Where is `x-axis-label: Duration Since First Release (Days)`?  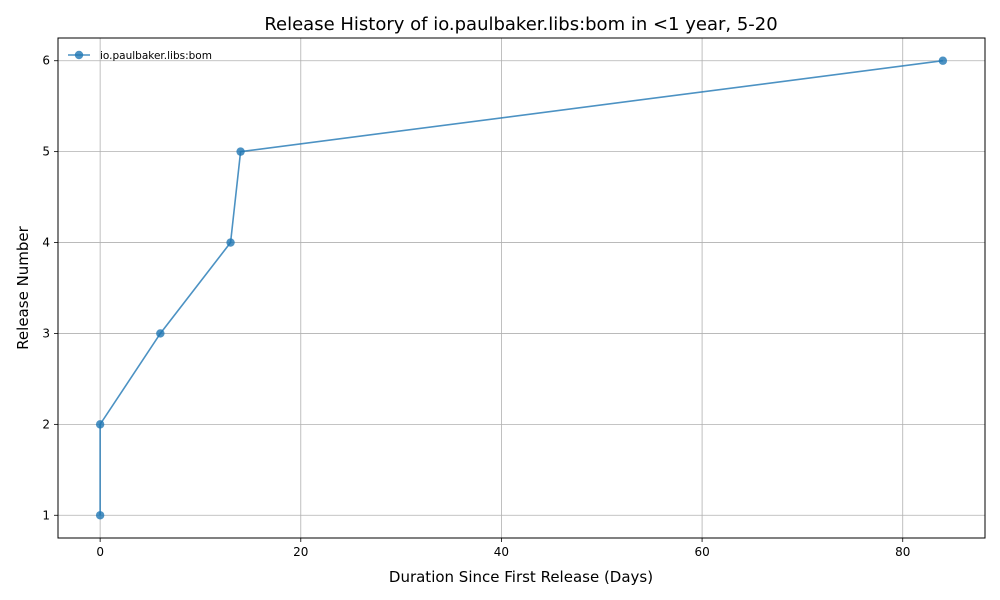
x-axis-label: Duration Since First Release (Days) is located at coordinates (521, 577).